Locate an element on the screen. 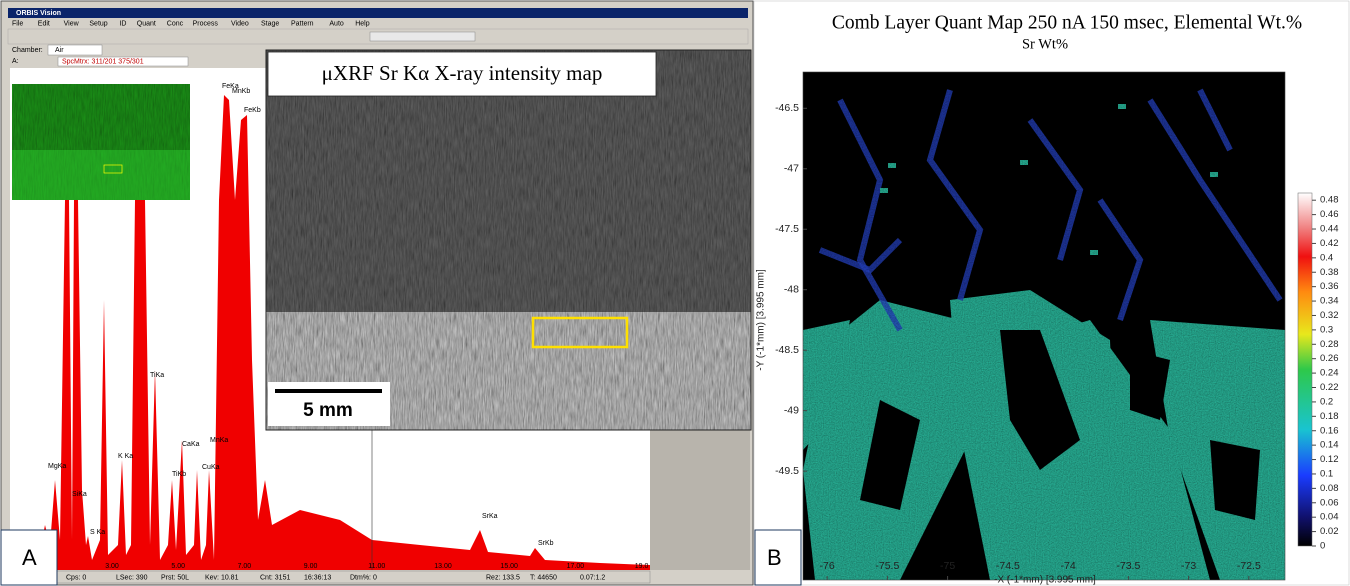  menu-item: Video is located at coordinates (240, 23).